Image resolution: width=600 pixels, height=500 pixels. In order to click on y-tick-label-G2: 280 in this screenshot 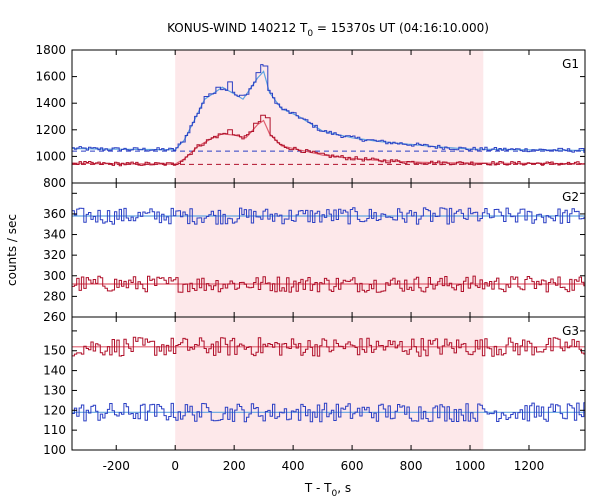, I will do `click(54, 296)`.